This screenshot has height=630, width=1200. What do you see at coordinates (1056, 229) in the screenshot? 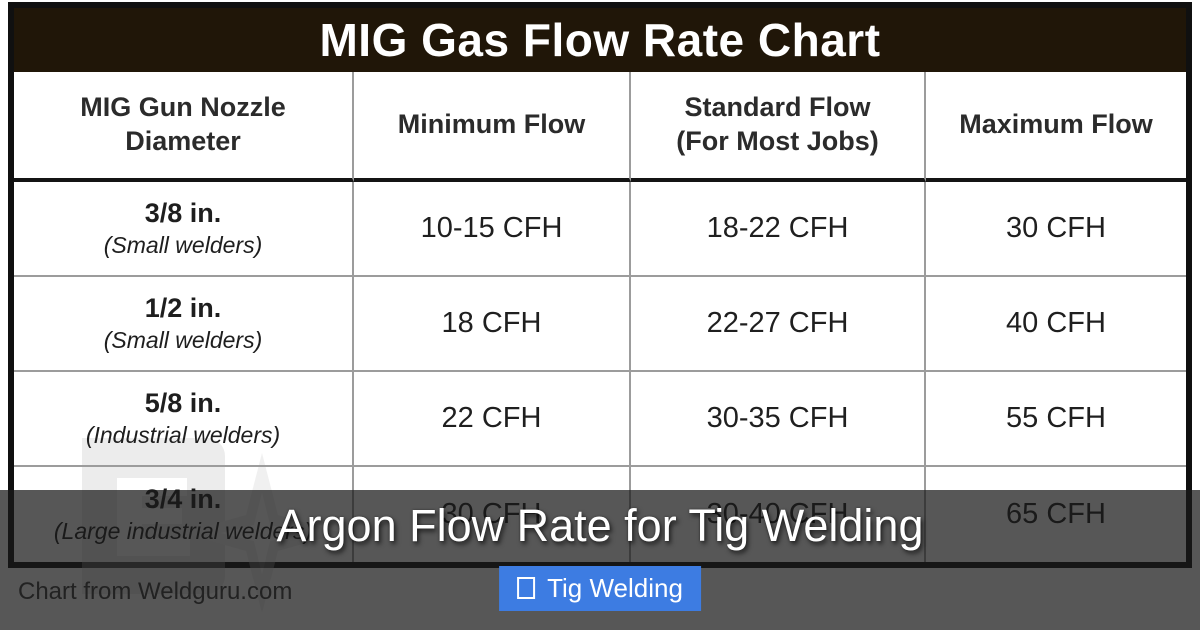
I see `max-flow-value: 30 CFH` at bounding box center [1056, 229].